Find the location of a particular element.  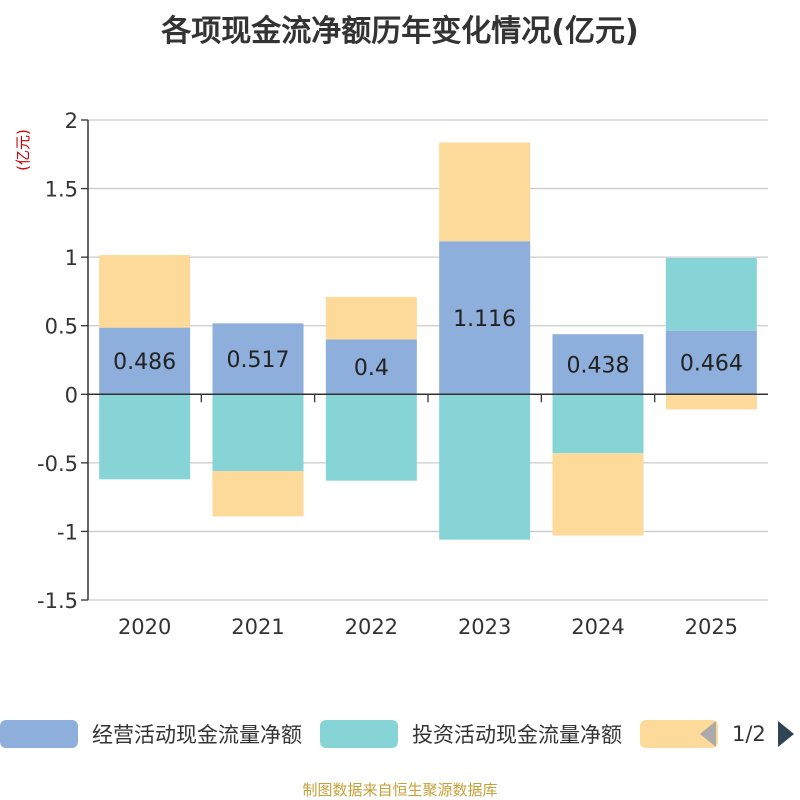

legend-item-1: 经营活动现金流量净额 is located at coordinates (151, 734).